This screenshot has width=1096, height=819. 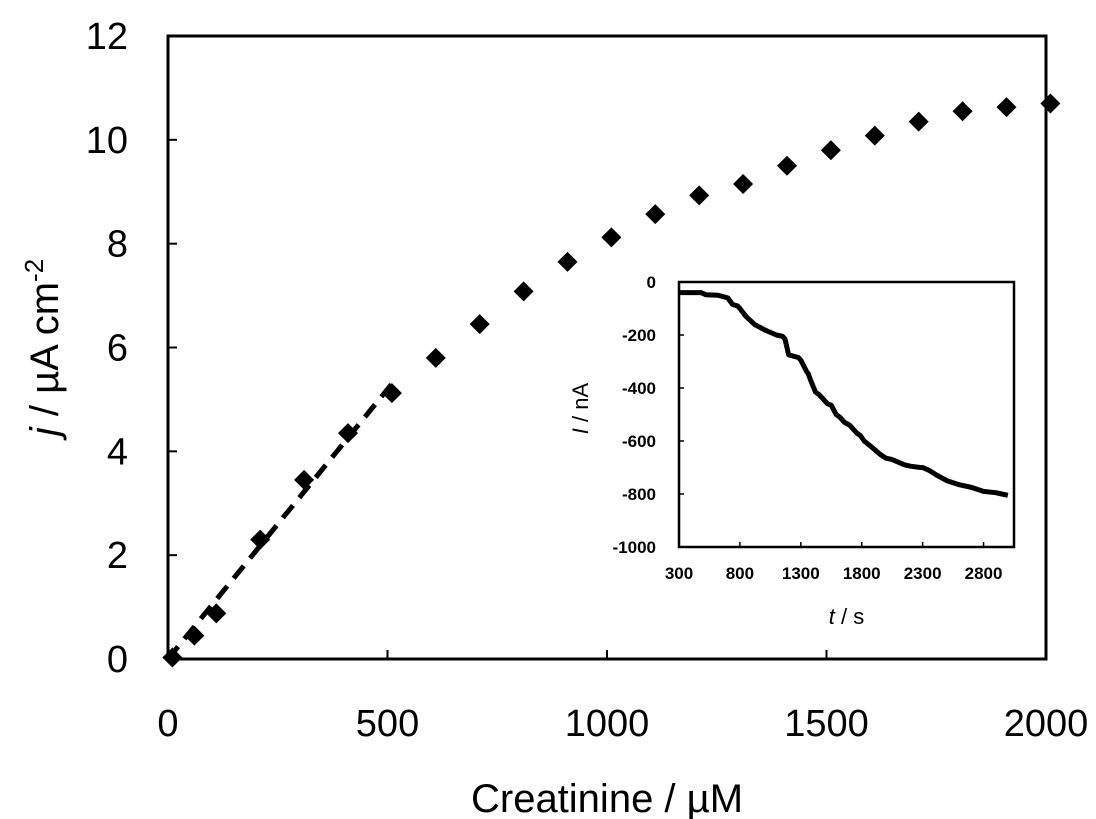 I want to click on inset-y-axis-label: I / nA, so click(x=580, y=408).